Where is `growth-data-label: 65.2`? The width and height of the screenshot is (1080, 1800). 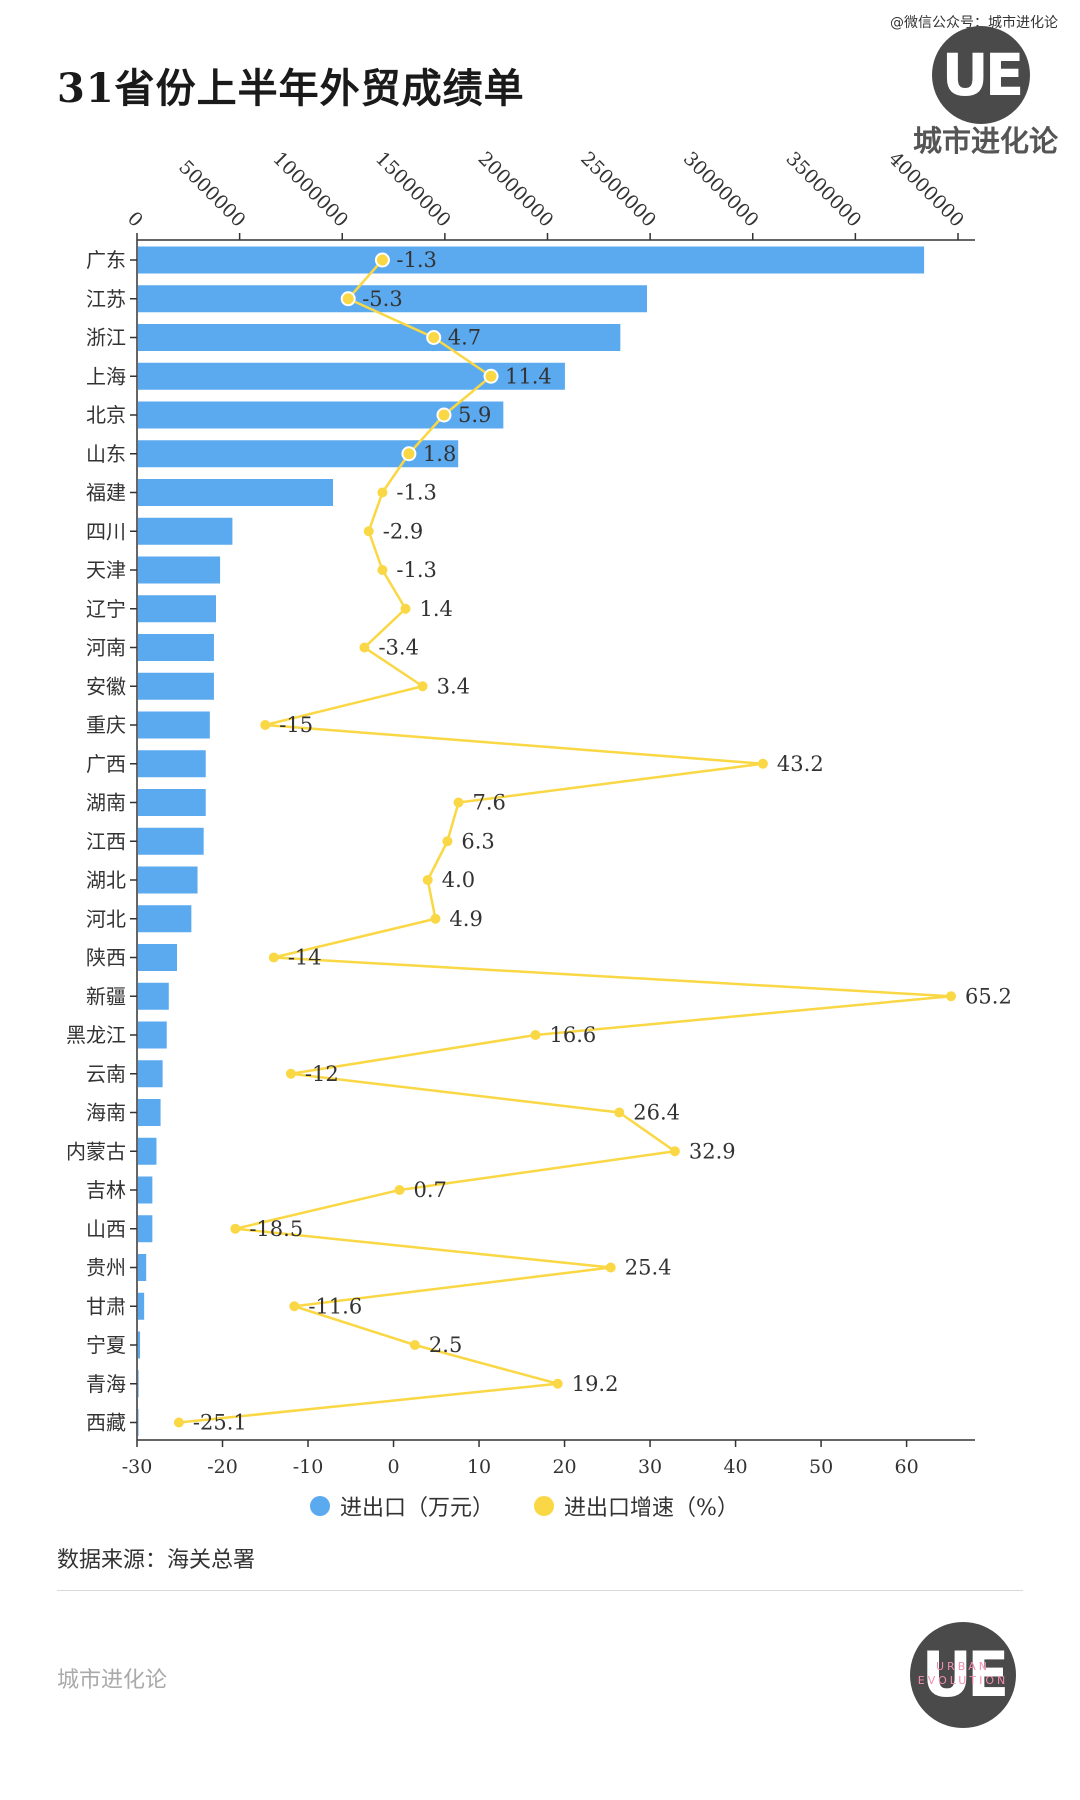 growth-data-label: 65.2 is located at coordinates (988, 996).